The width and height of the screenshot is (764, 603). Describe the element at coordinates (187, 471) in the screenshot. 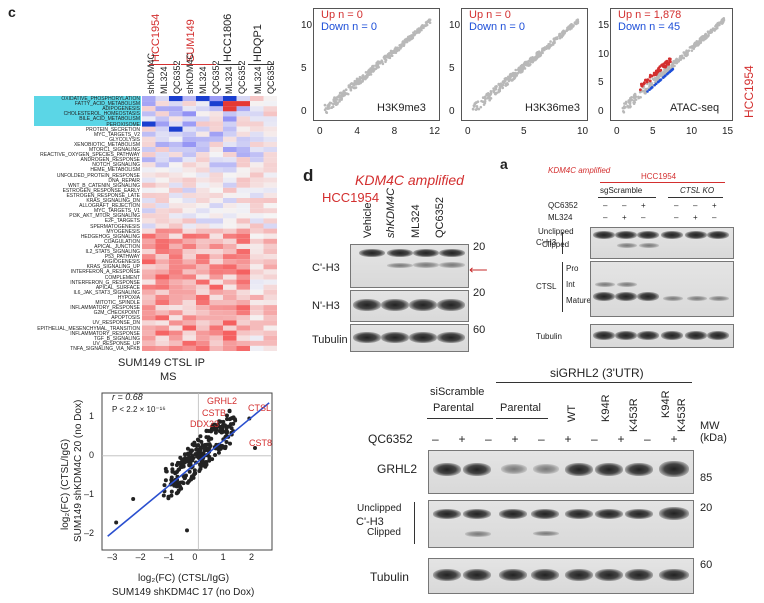

I see `ms-scatter-plot` at that location.